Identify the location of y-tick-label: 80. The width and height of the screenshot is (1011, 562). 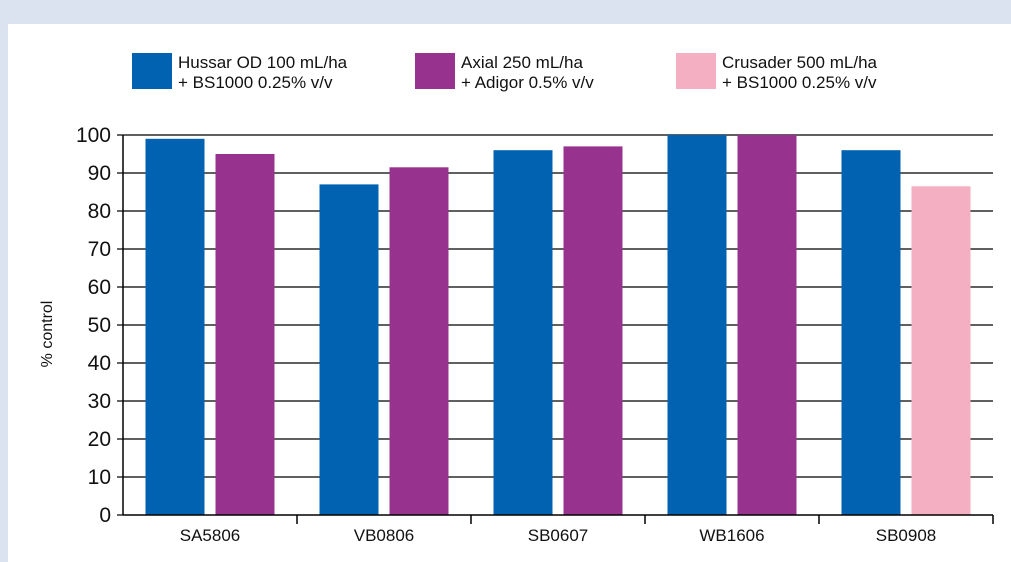
(99, 211).